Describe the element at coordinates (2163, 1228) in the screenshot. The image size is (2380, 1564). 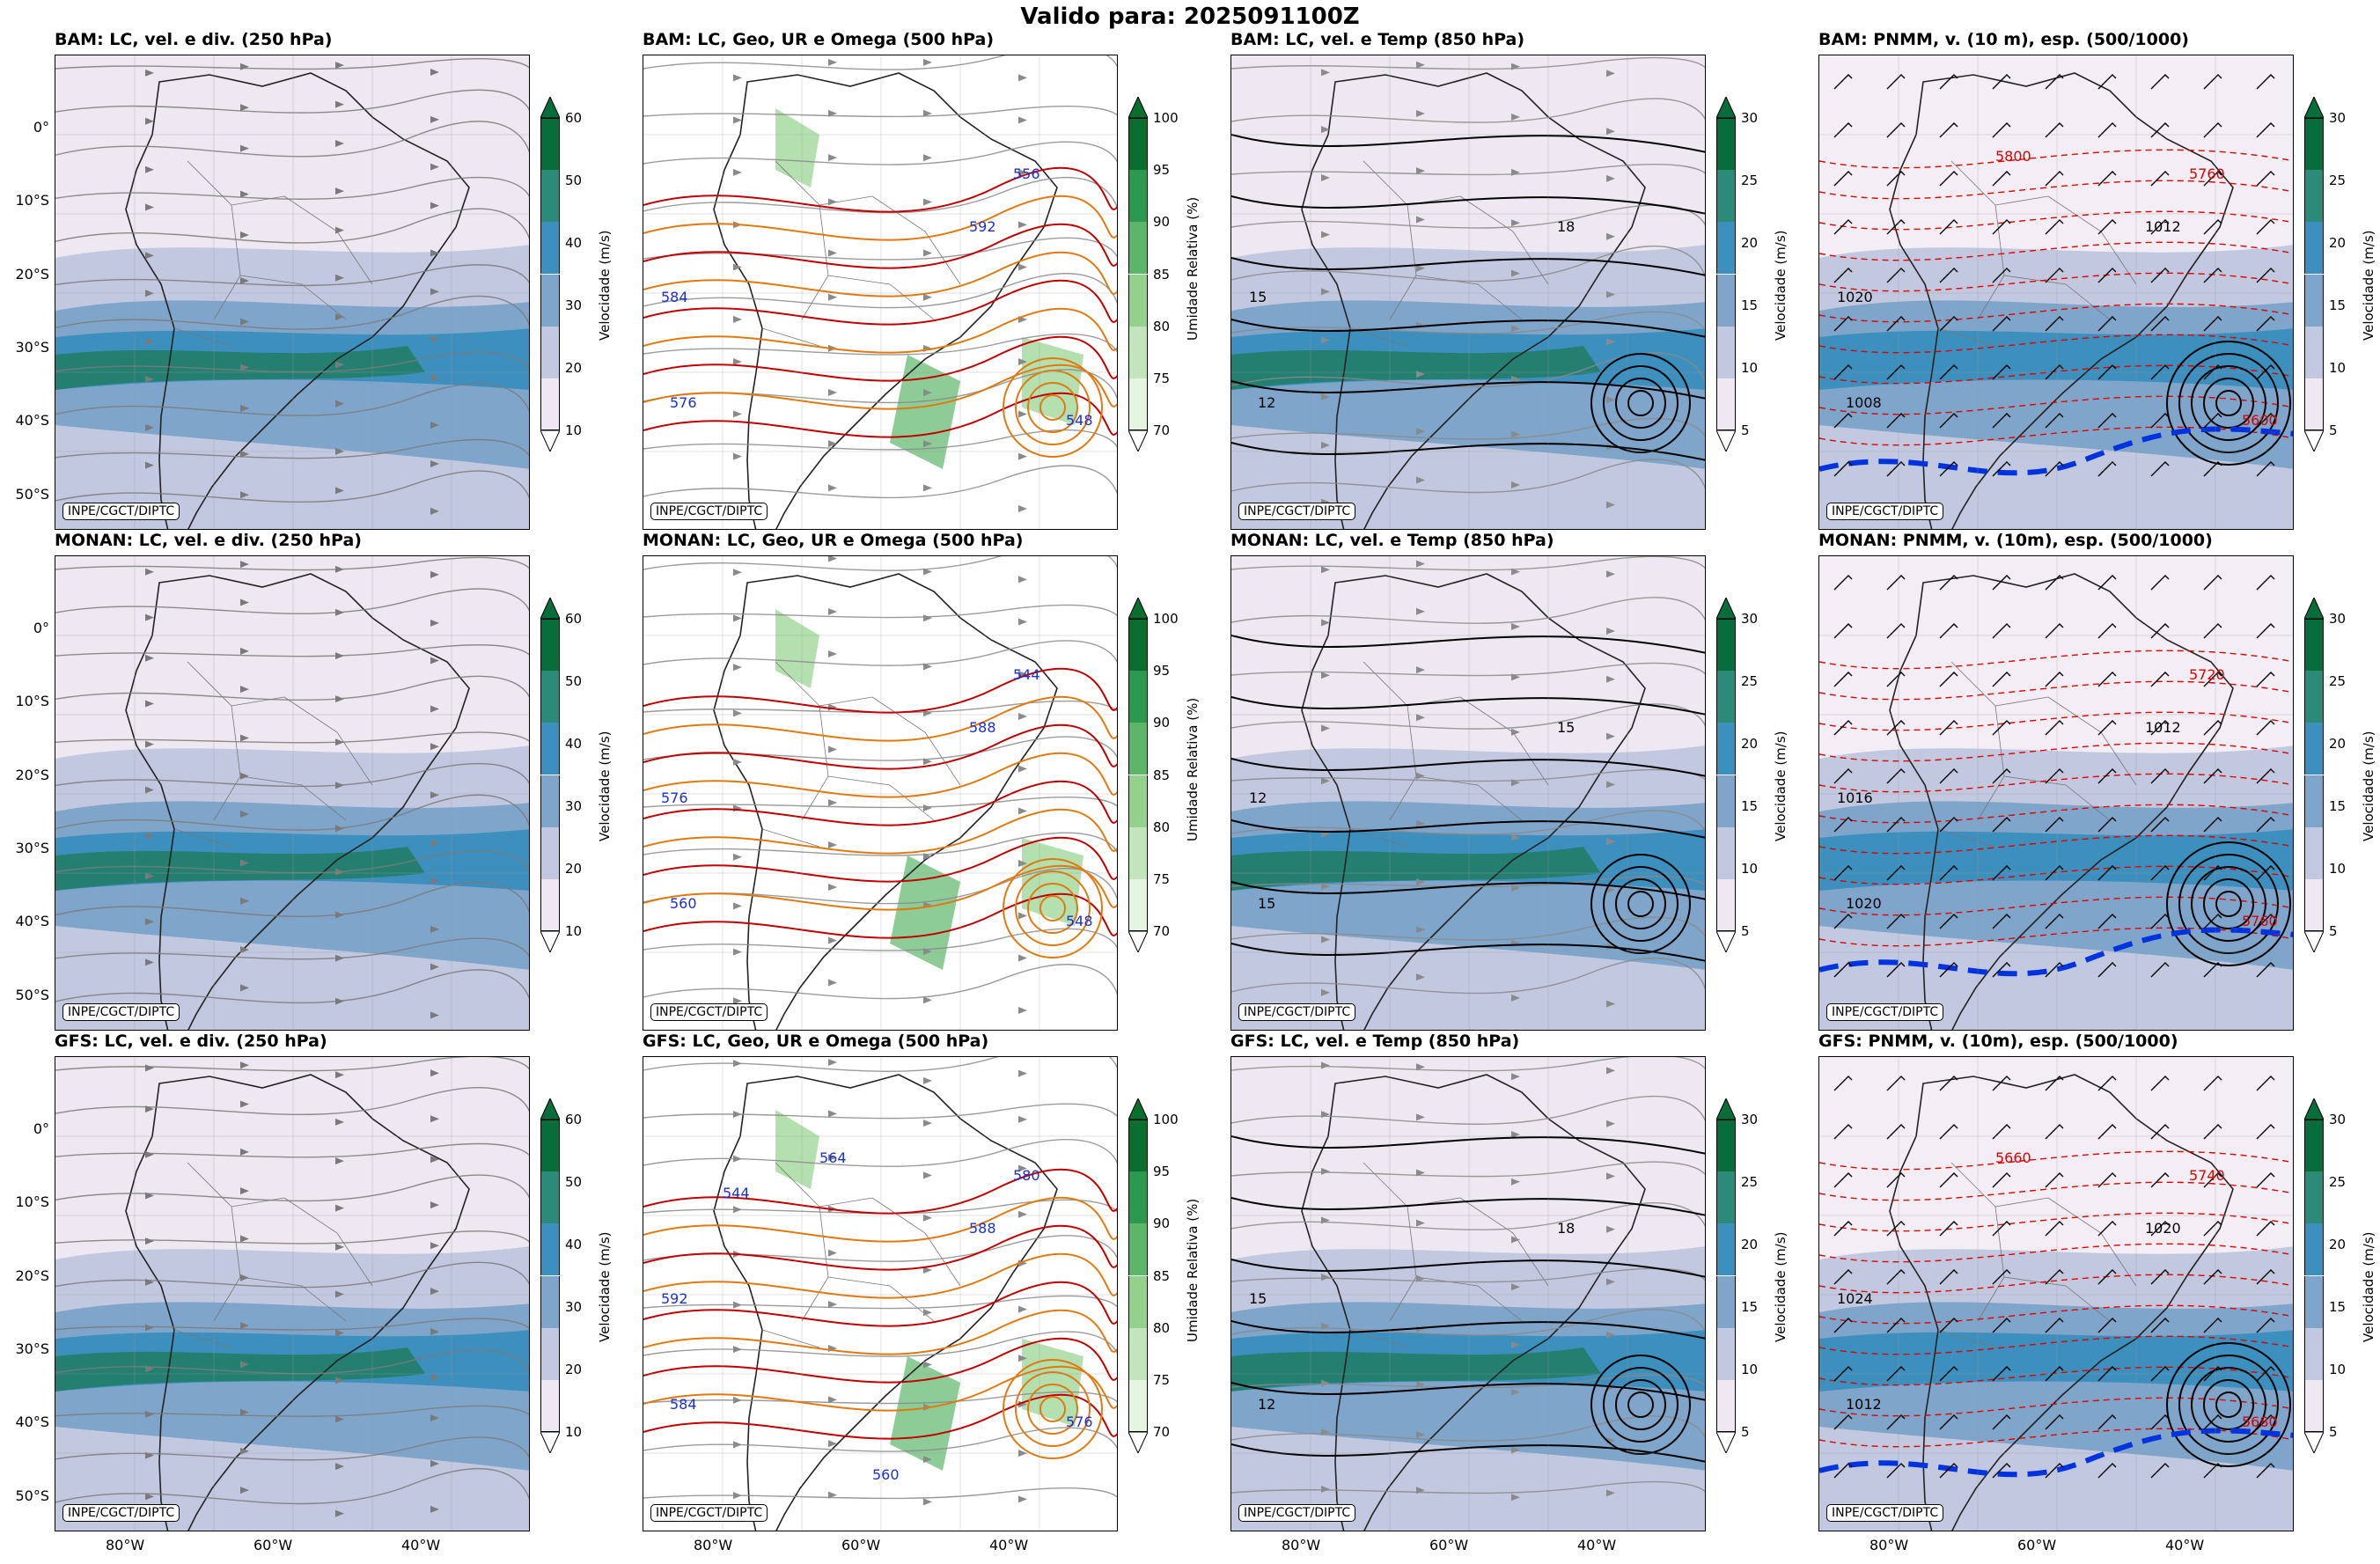
I see `contour-label: 1020` at that location.